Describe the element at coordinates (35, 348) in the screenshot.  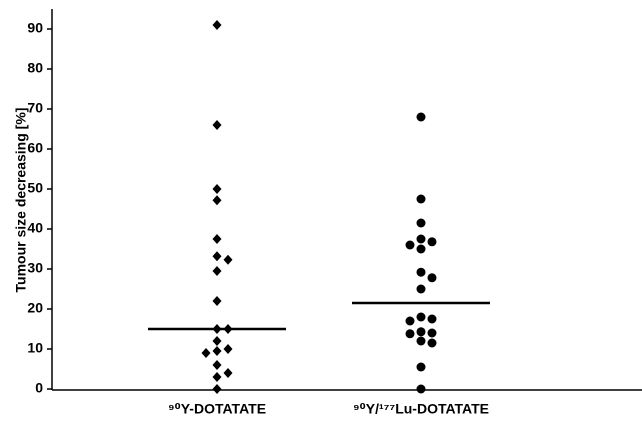
I see `y-tick-label: 10` at that location.